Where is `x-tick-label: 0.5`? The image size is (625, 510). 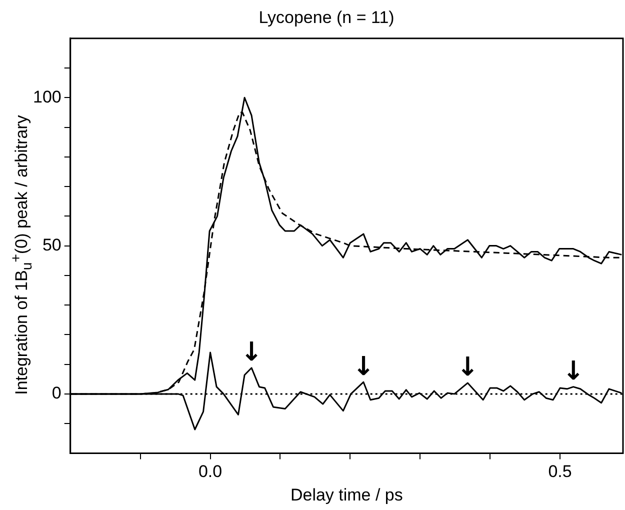
x-tick-label: 0.5 is located at coordinates (560, 472).